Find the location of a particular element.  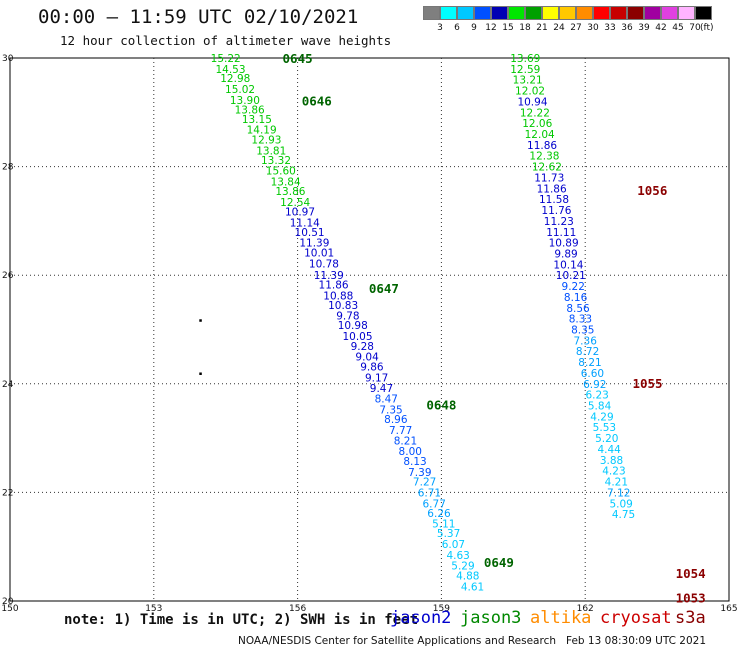

wave-height-value: 4.21 is located at coordinates (616, 483).